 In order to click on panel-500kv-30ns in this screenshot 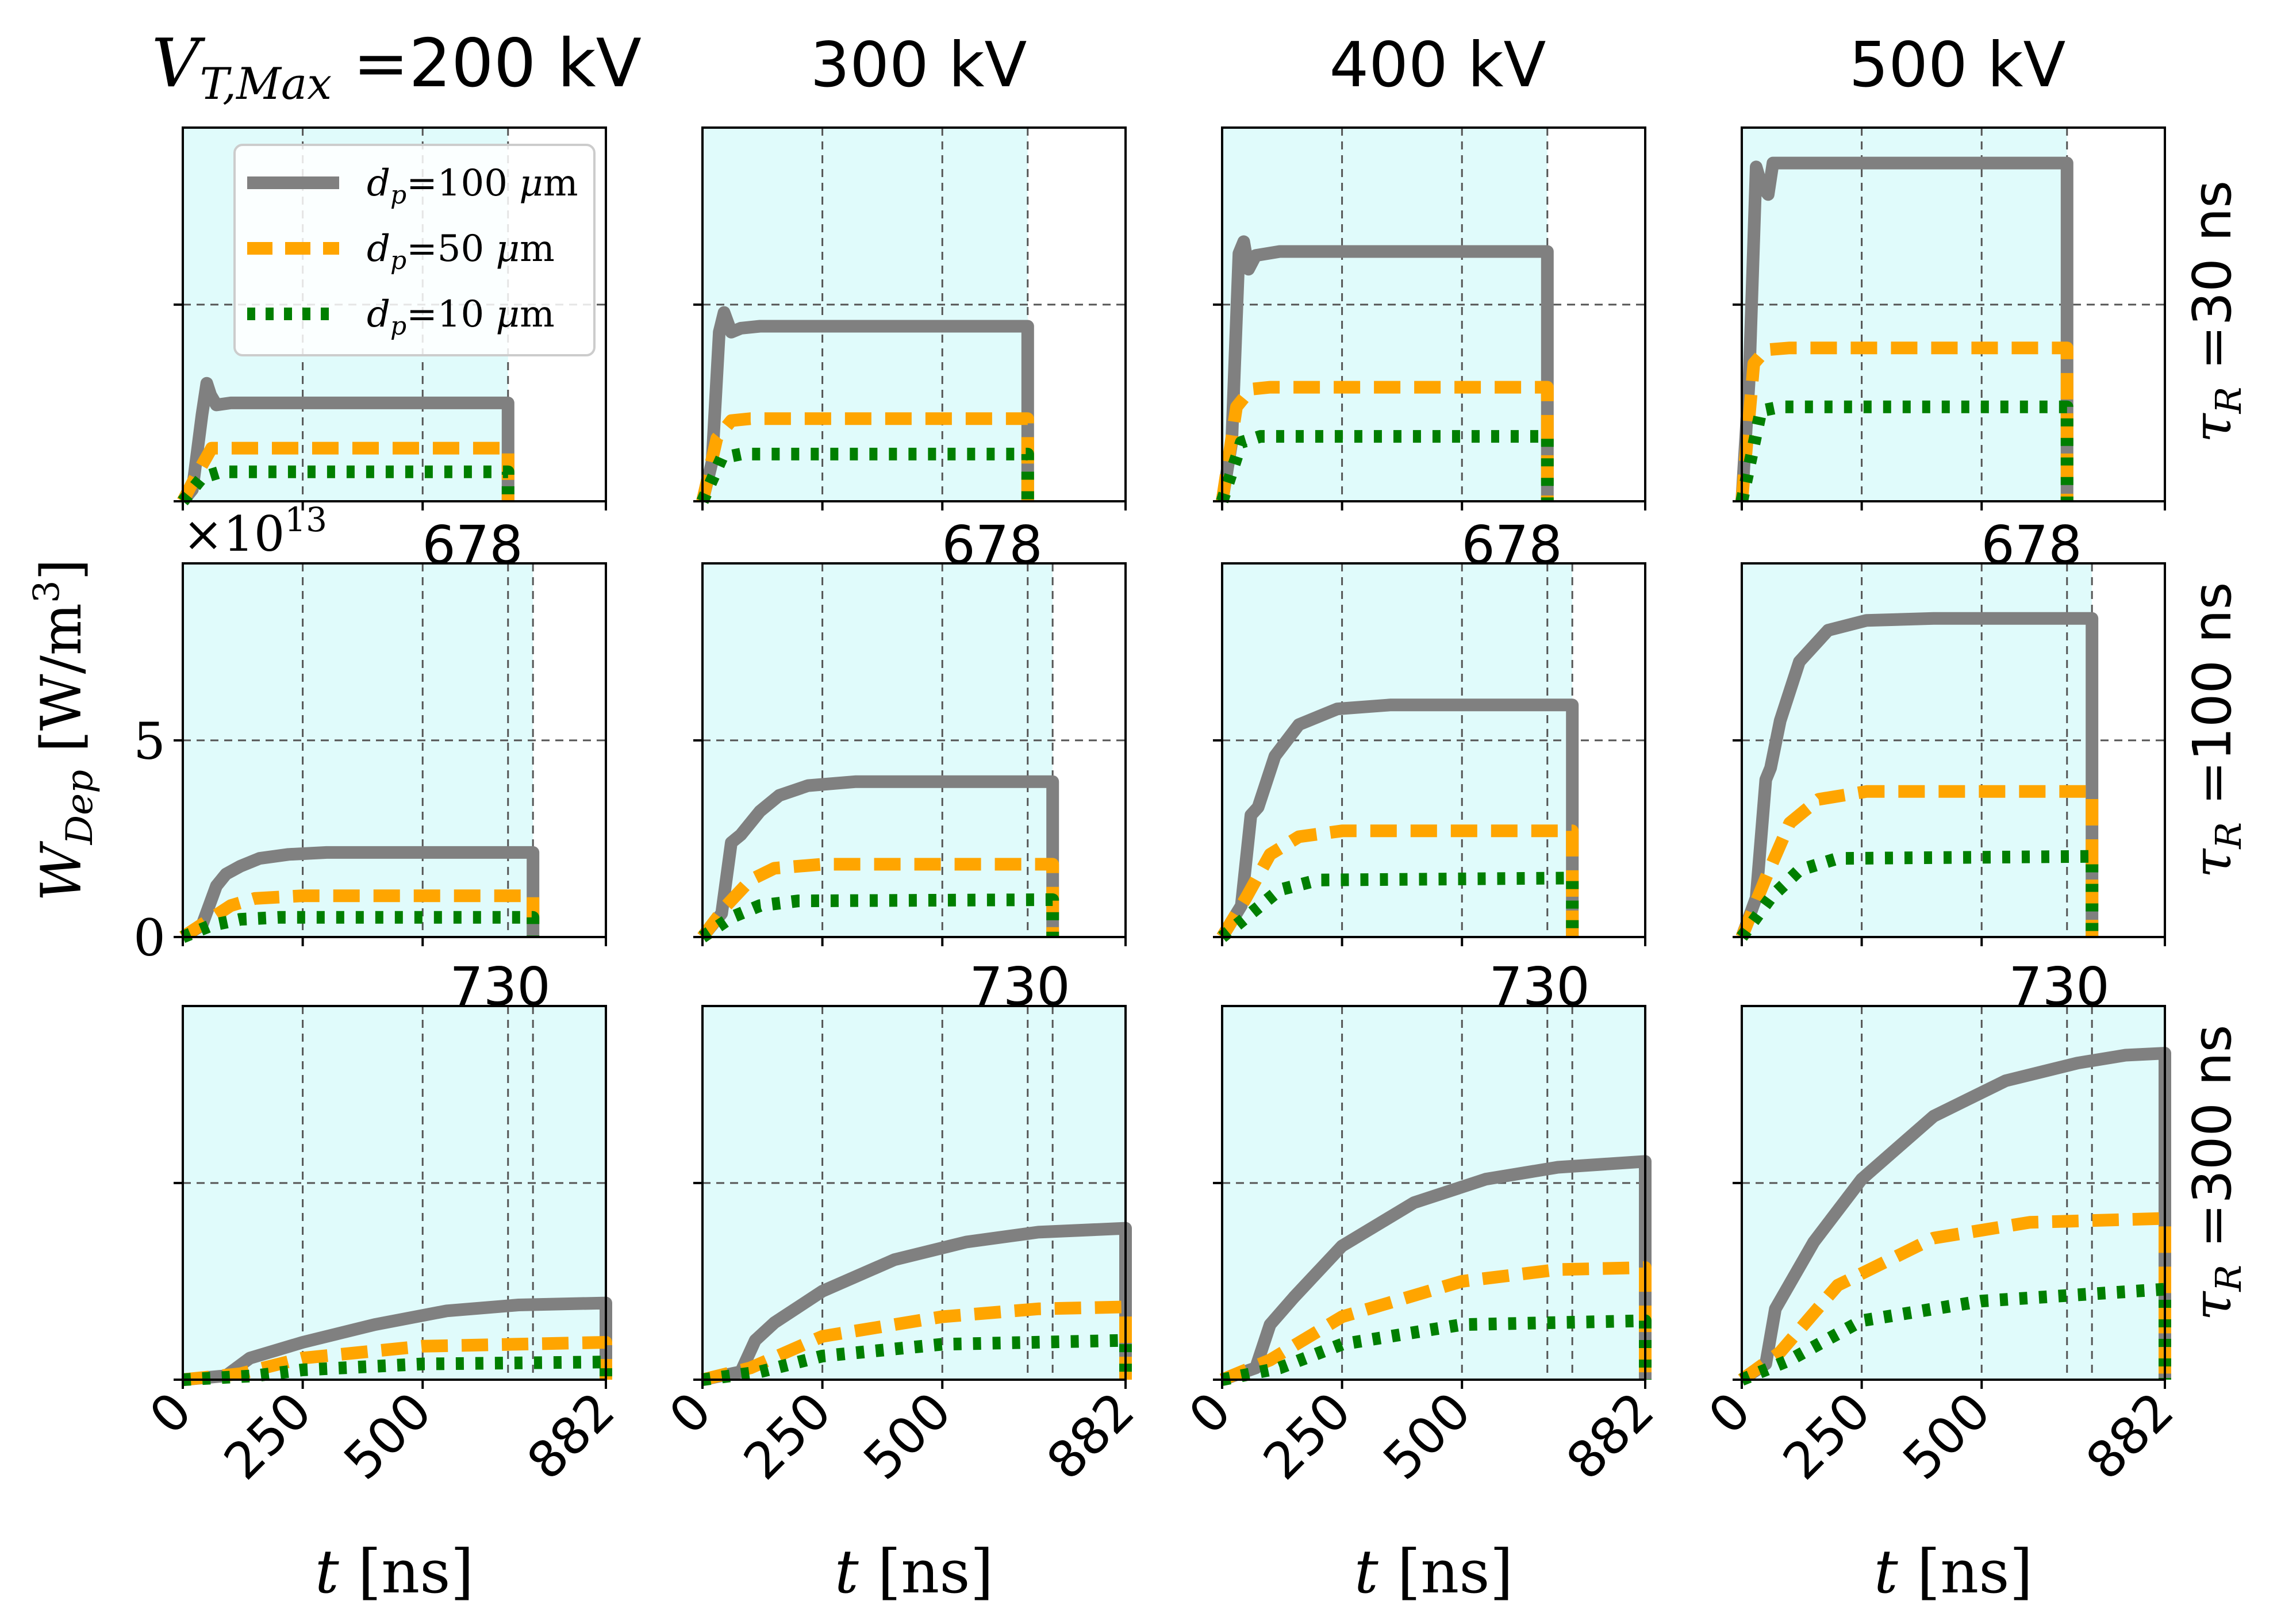, I will do `click(1949, 318)`.